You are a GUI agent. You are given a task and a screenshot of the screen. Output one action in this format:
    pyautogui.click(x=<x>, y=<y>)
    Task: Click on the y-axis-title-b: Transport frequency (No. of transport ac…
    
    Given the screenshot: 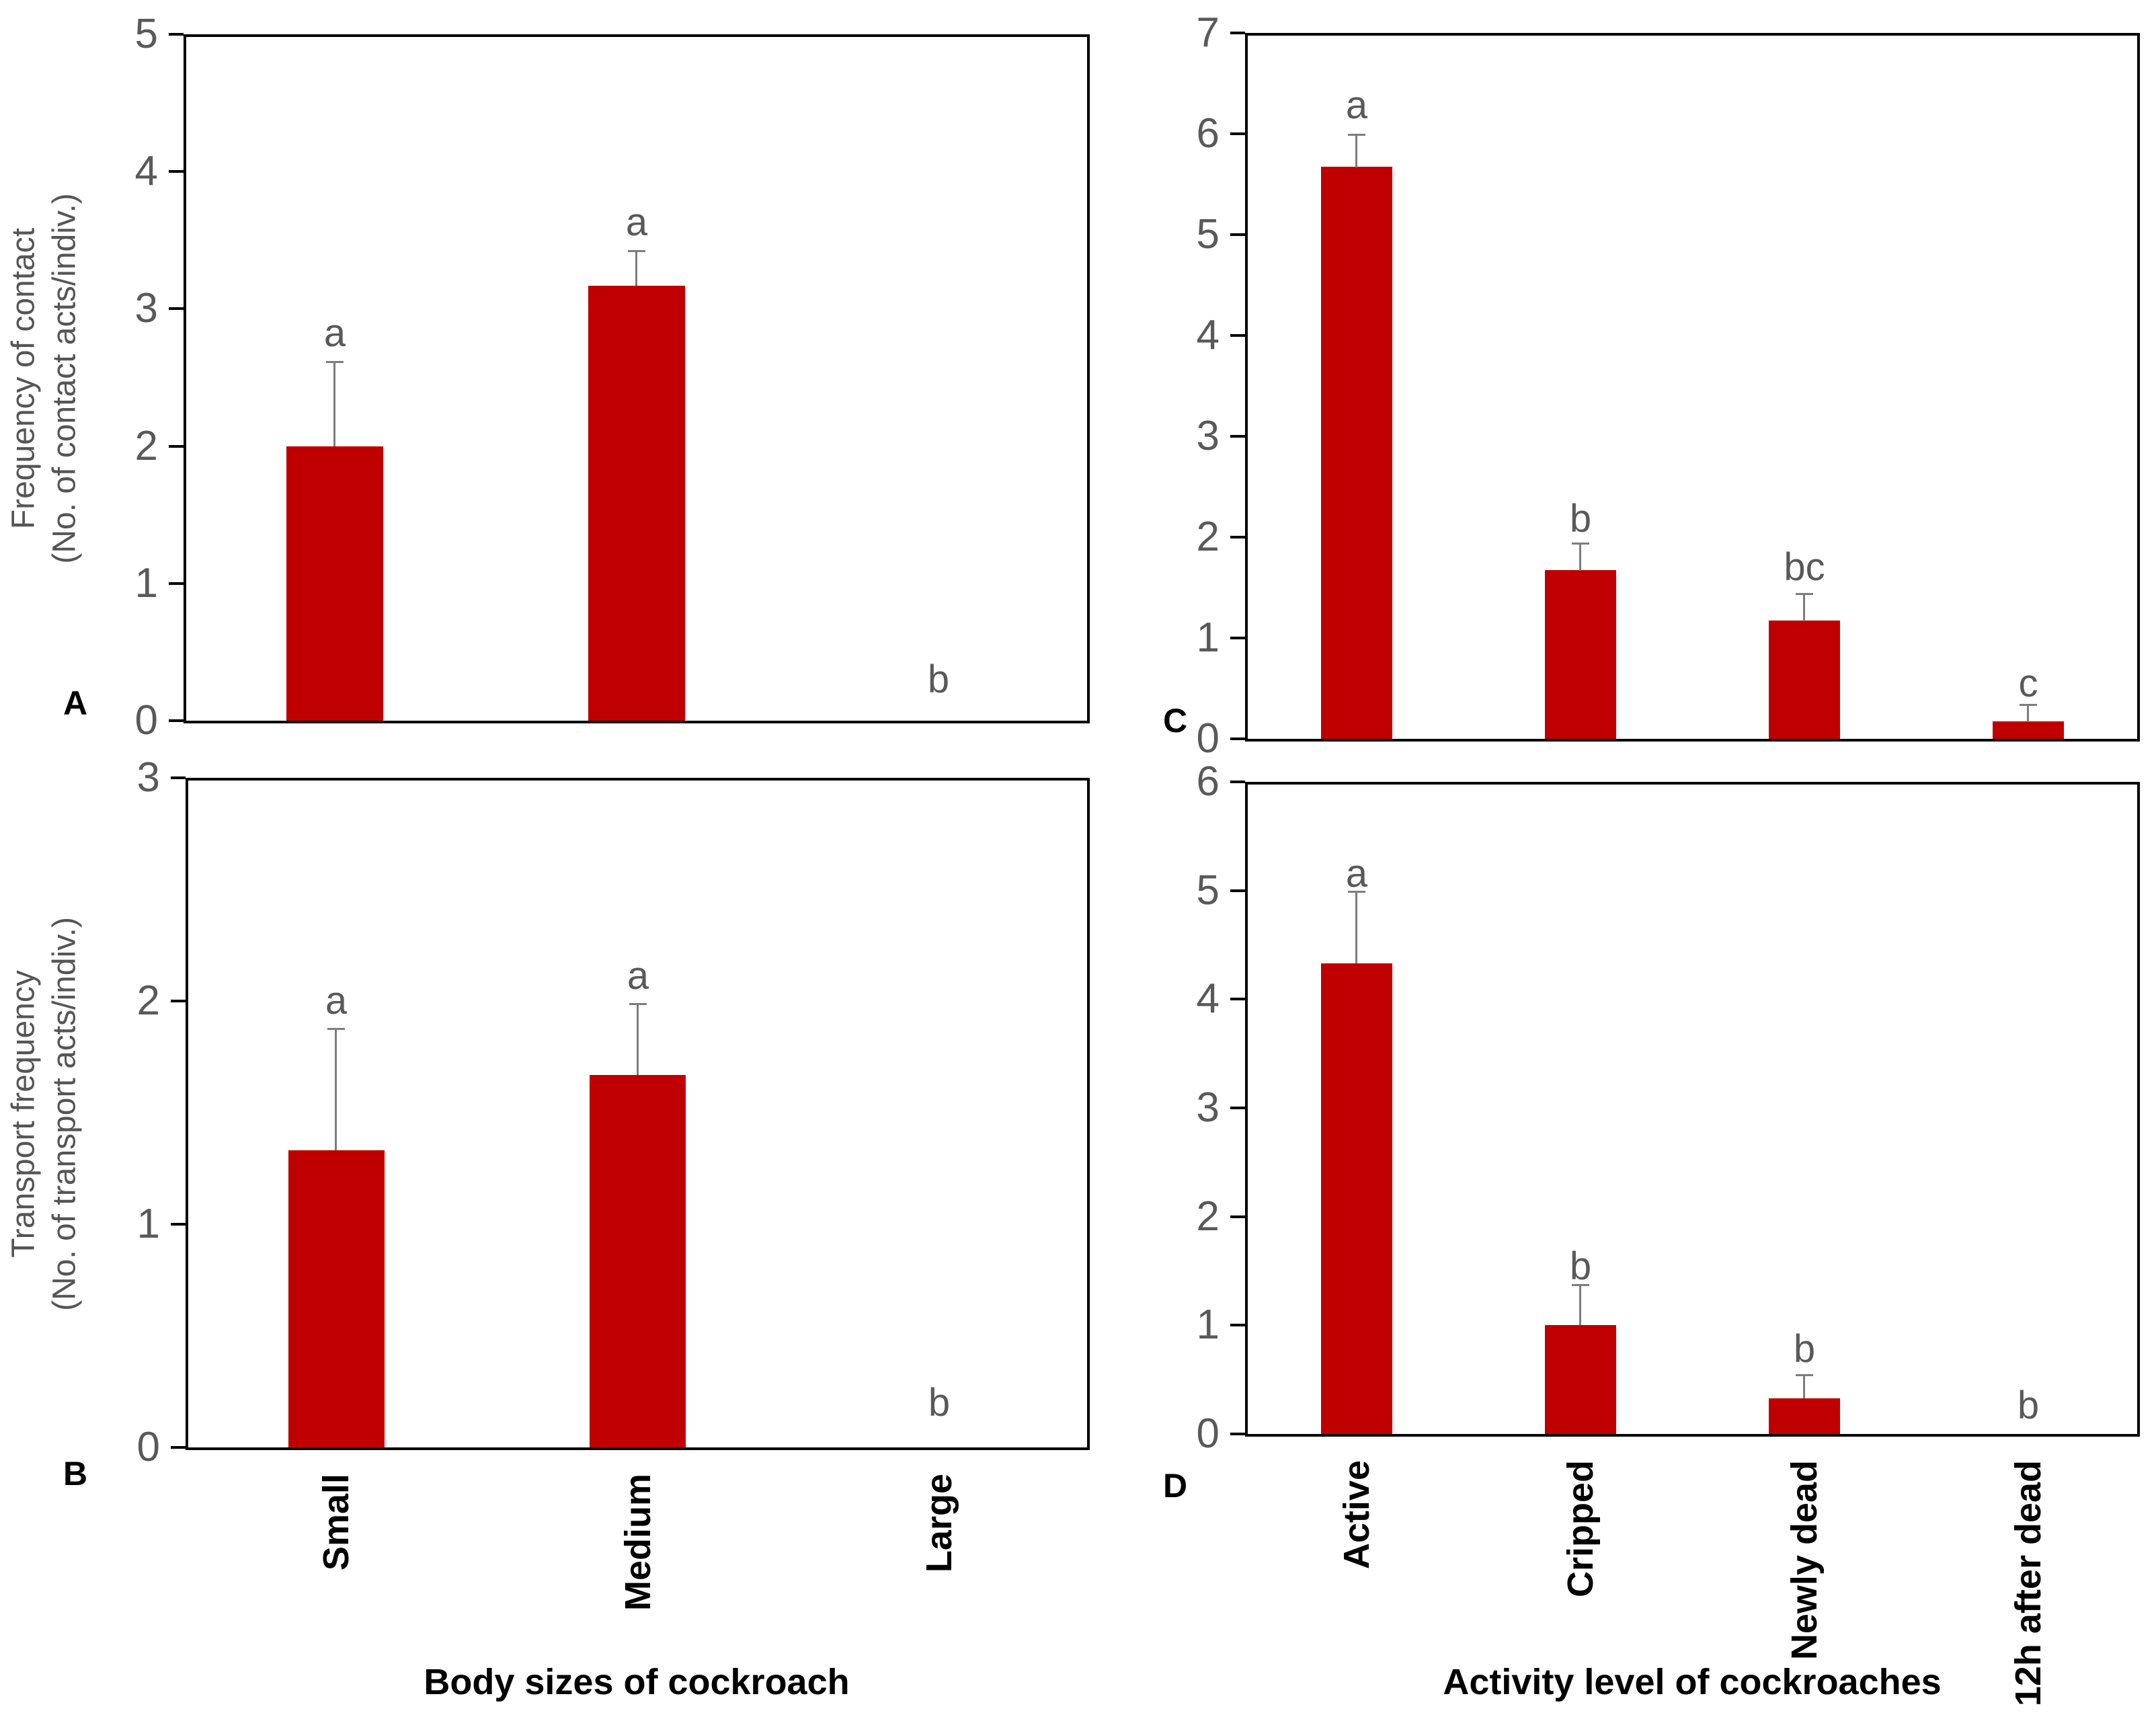 What is the action you would take?
    pyautogui.click(x=44, y=1114)
    